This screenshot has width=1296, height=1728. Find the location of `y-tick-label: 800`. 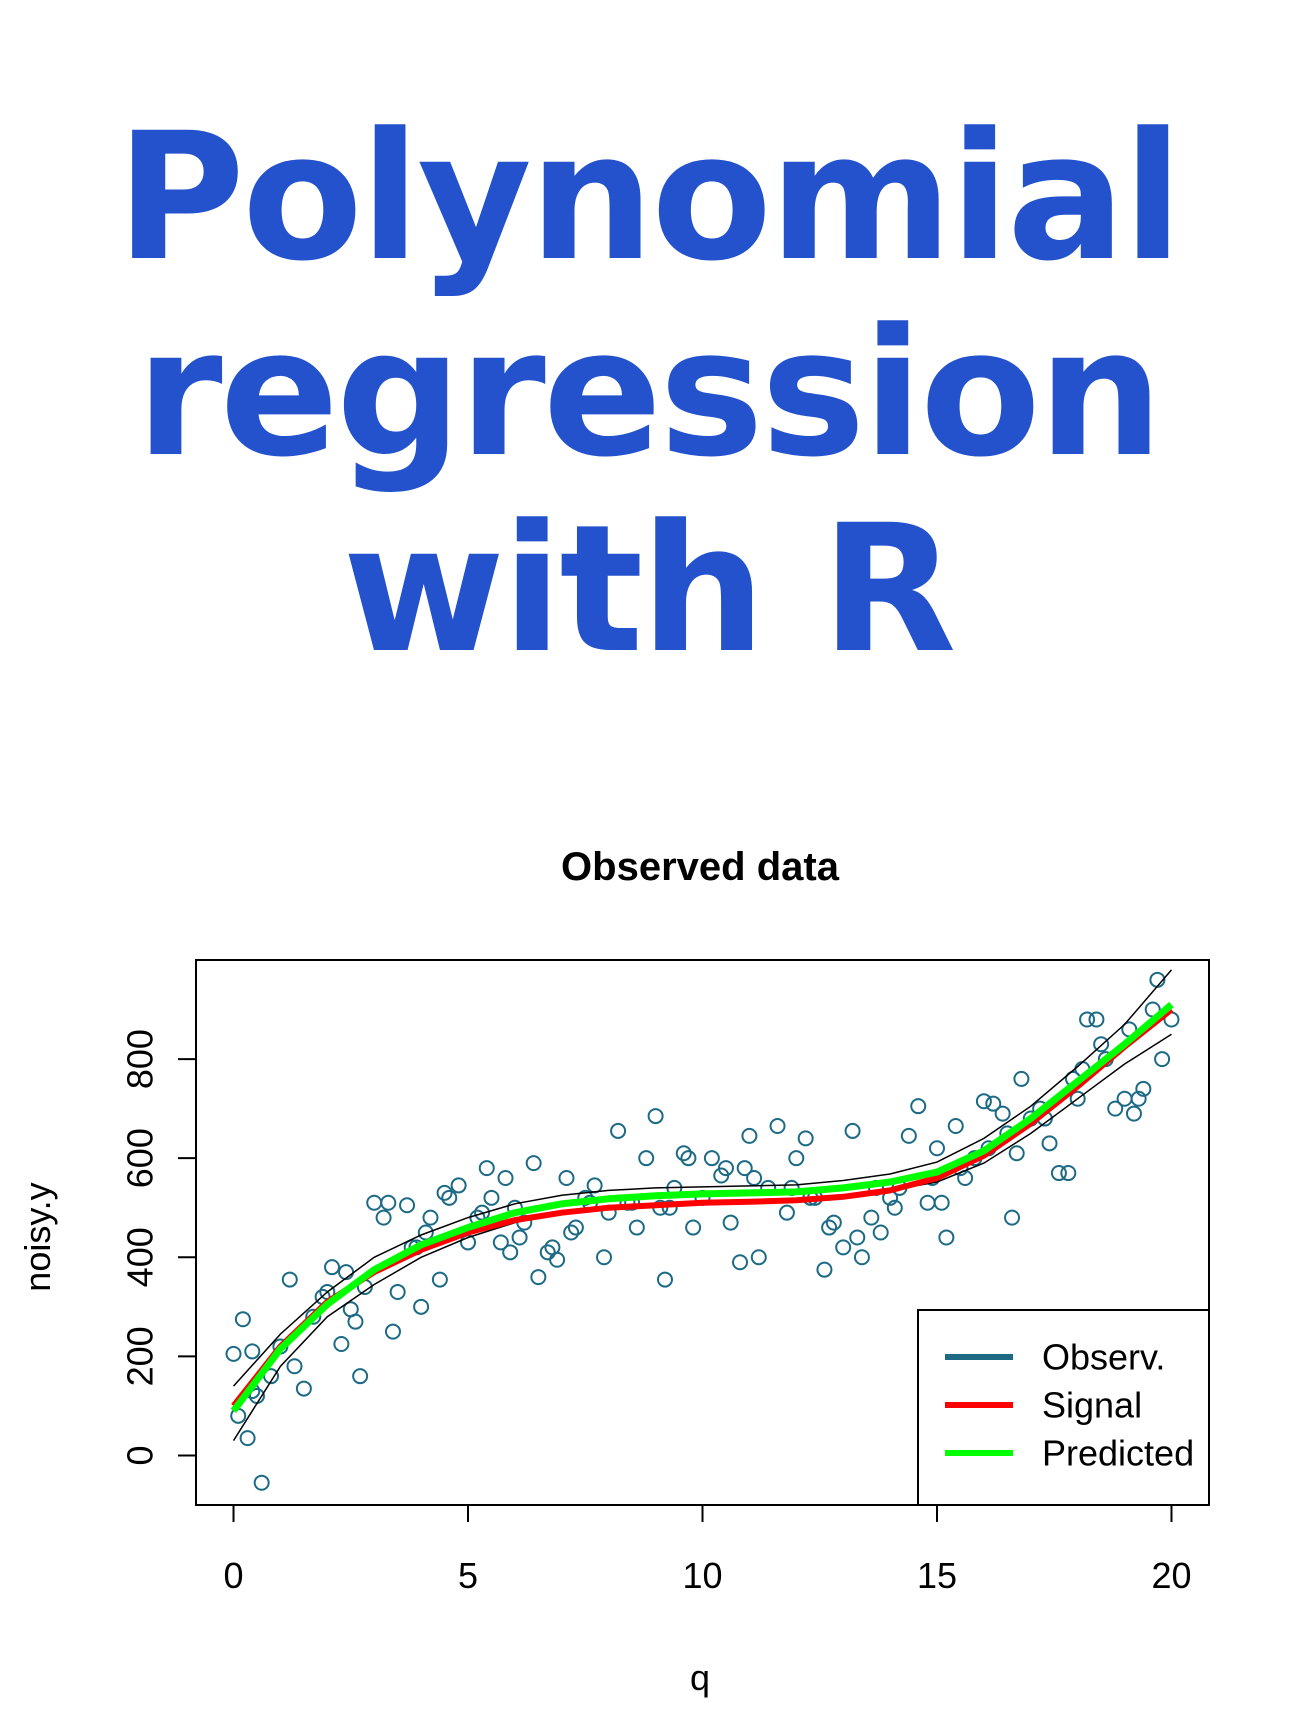

y-tick-label: 800 is located at coordinates (140, 1059).